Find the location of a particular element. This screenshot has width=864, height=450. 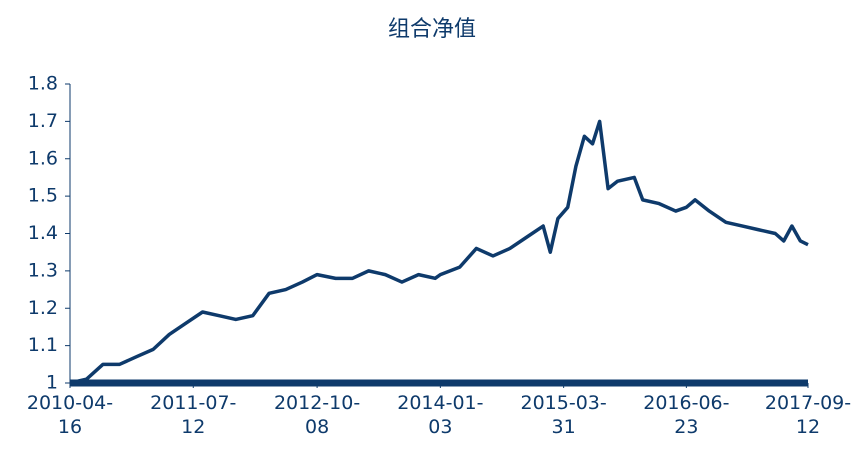

y-tick-label: 1.4 is located at coordinates (43, 233).